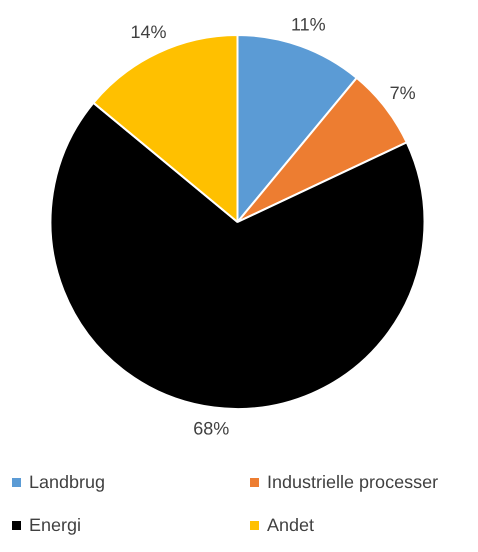 This screenshot has height=552, width=478. What do you see at coordinates (403, 92) in the screenshot?
I see `data-label: 7%` at bounding box center [403, 92].